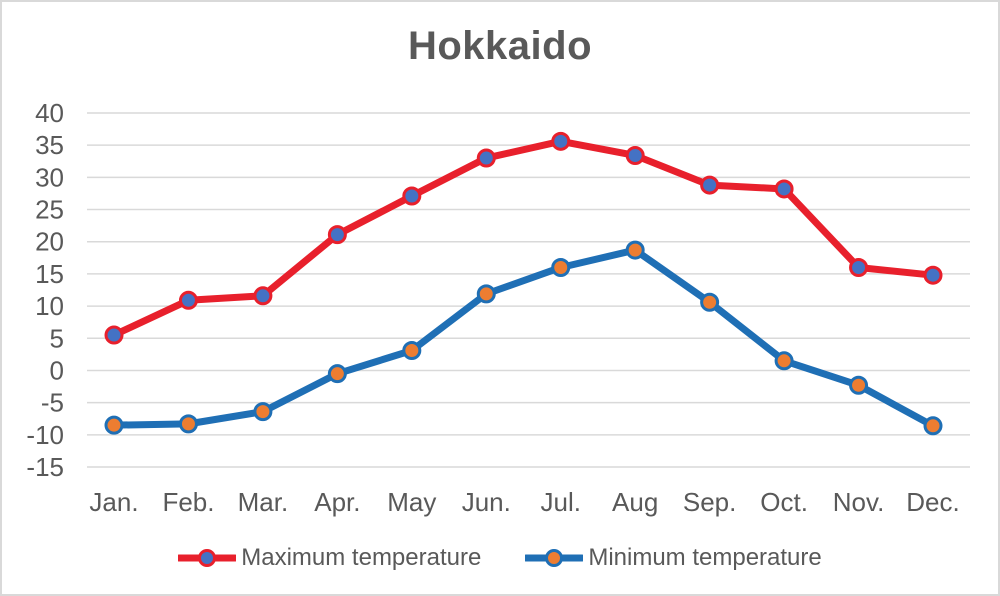 The image size is (1000, 596). I want to click on y-tick-label: 10, so click(49, 306).